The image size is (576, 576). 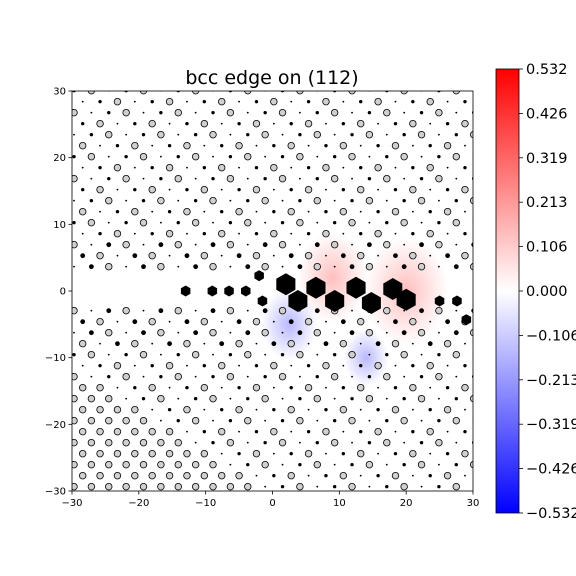 I want to click on chart-title: bcc edge on (112), so click(x=271, y=78).